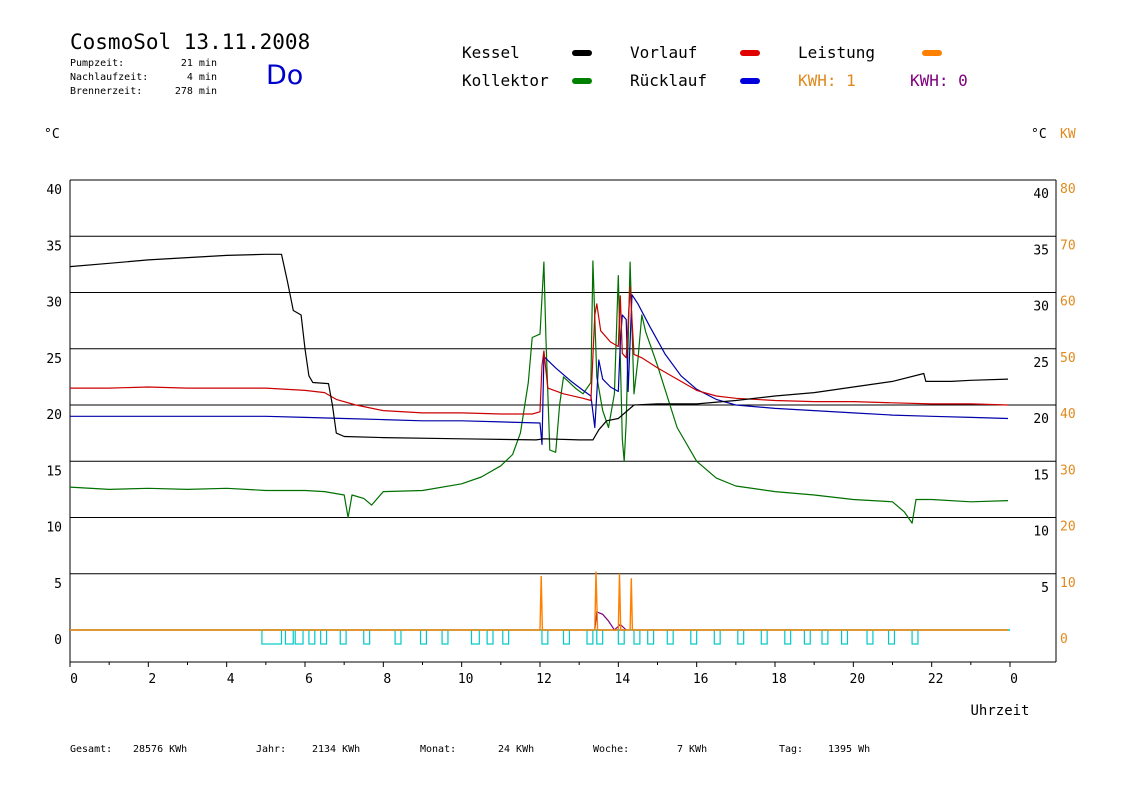  What do you see at coordinates (271, 749) in the screenshot?
I see `footer-jahr-label: Jahr:` at bounding box center [271, 749].